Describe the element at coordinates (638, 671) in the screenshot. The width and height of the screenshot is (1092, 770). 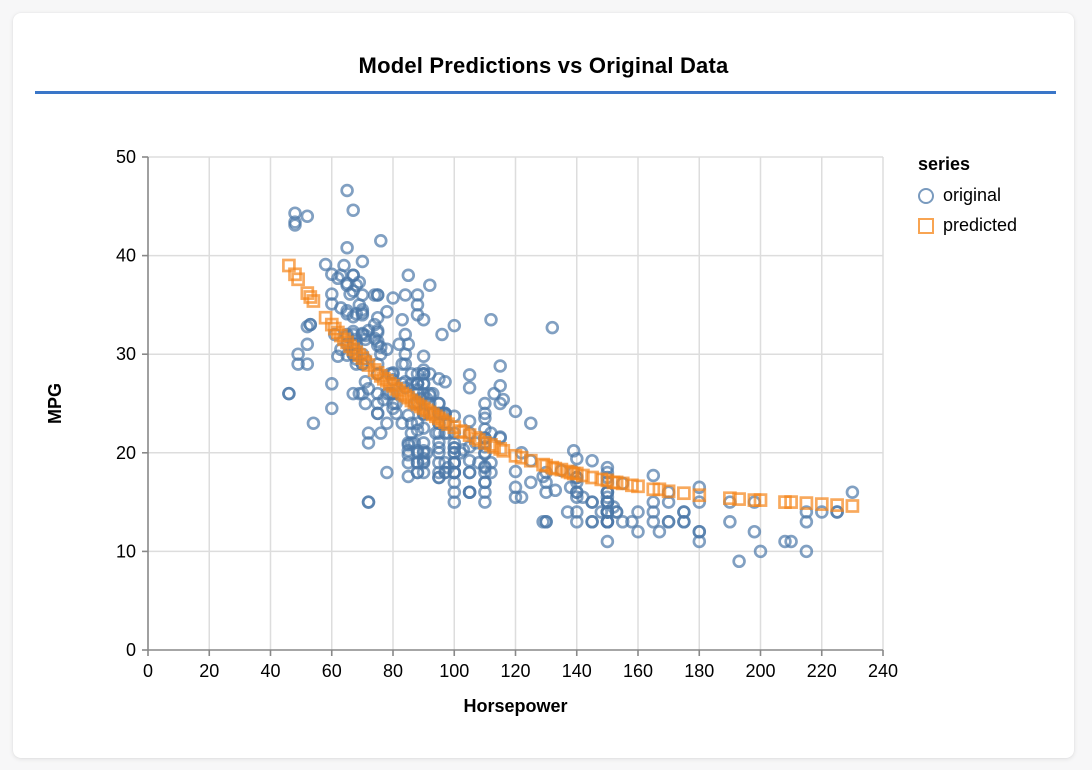
I see `x-tick-label: 160` at that location.